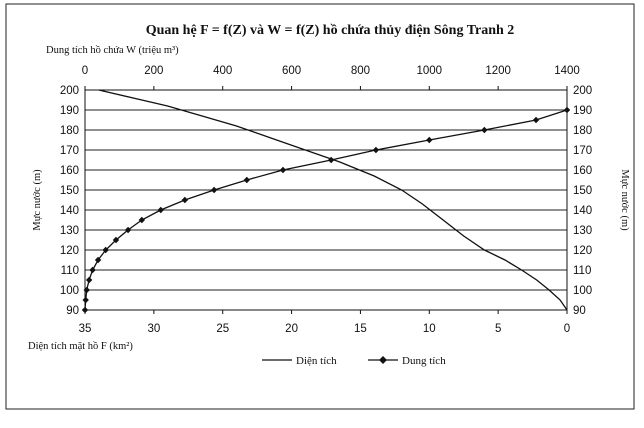 The image size is (644, 428). I want to click on y-left-tick-150: 150, so click(69, 191).